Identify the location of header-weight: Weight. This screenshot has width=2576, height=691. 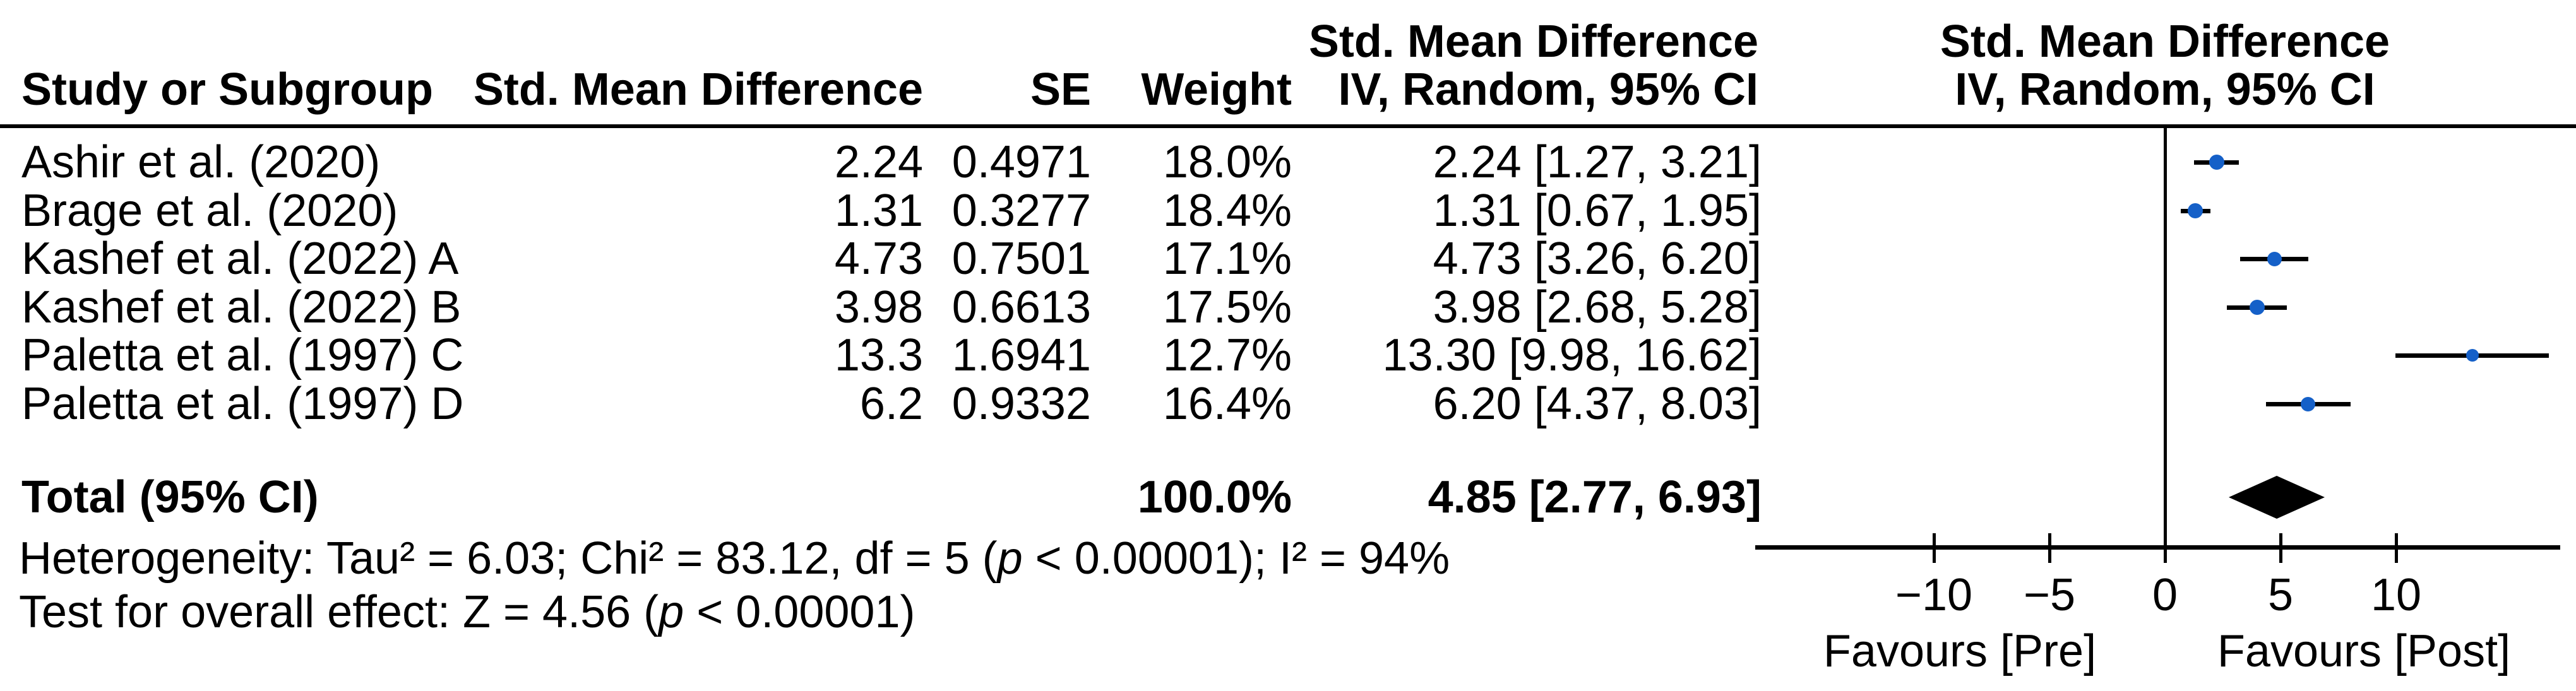
(1216, 89).